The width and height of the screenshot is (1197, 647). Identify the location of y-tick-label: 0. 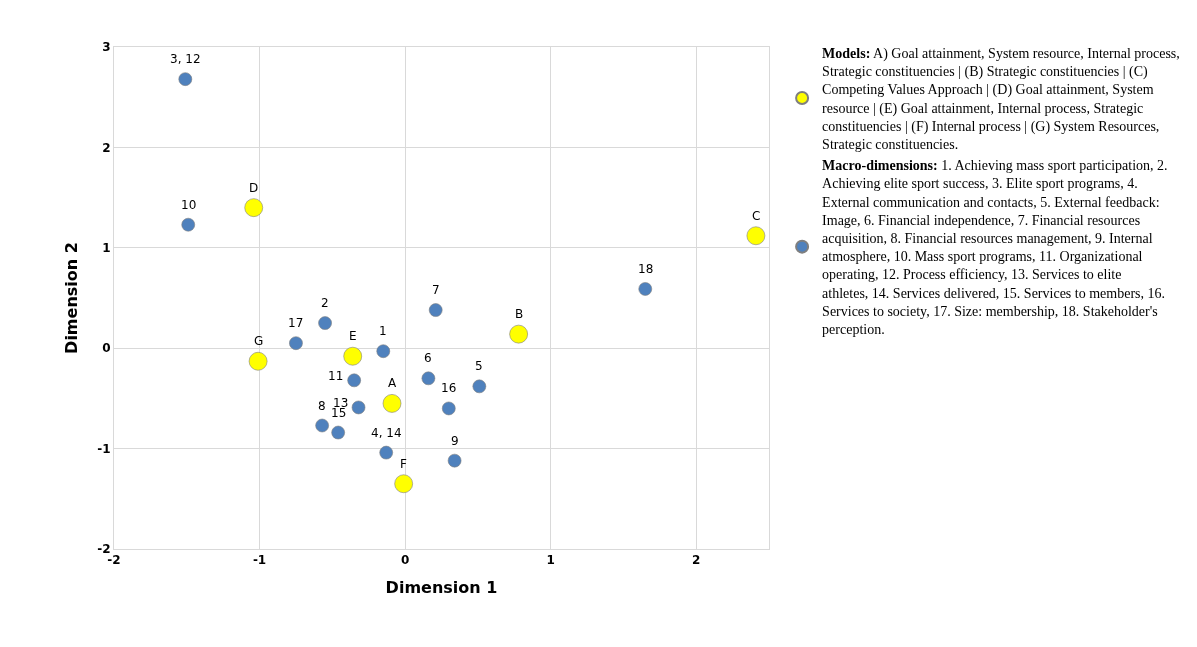
(106, 348).